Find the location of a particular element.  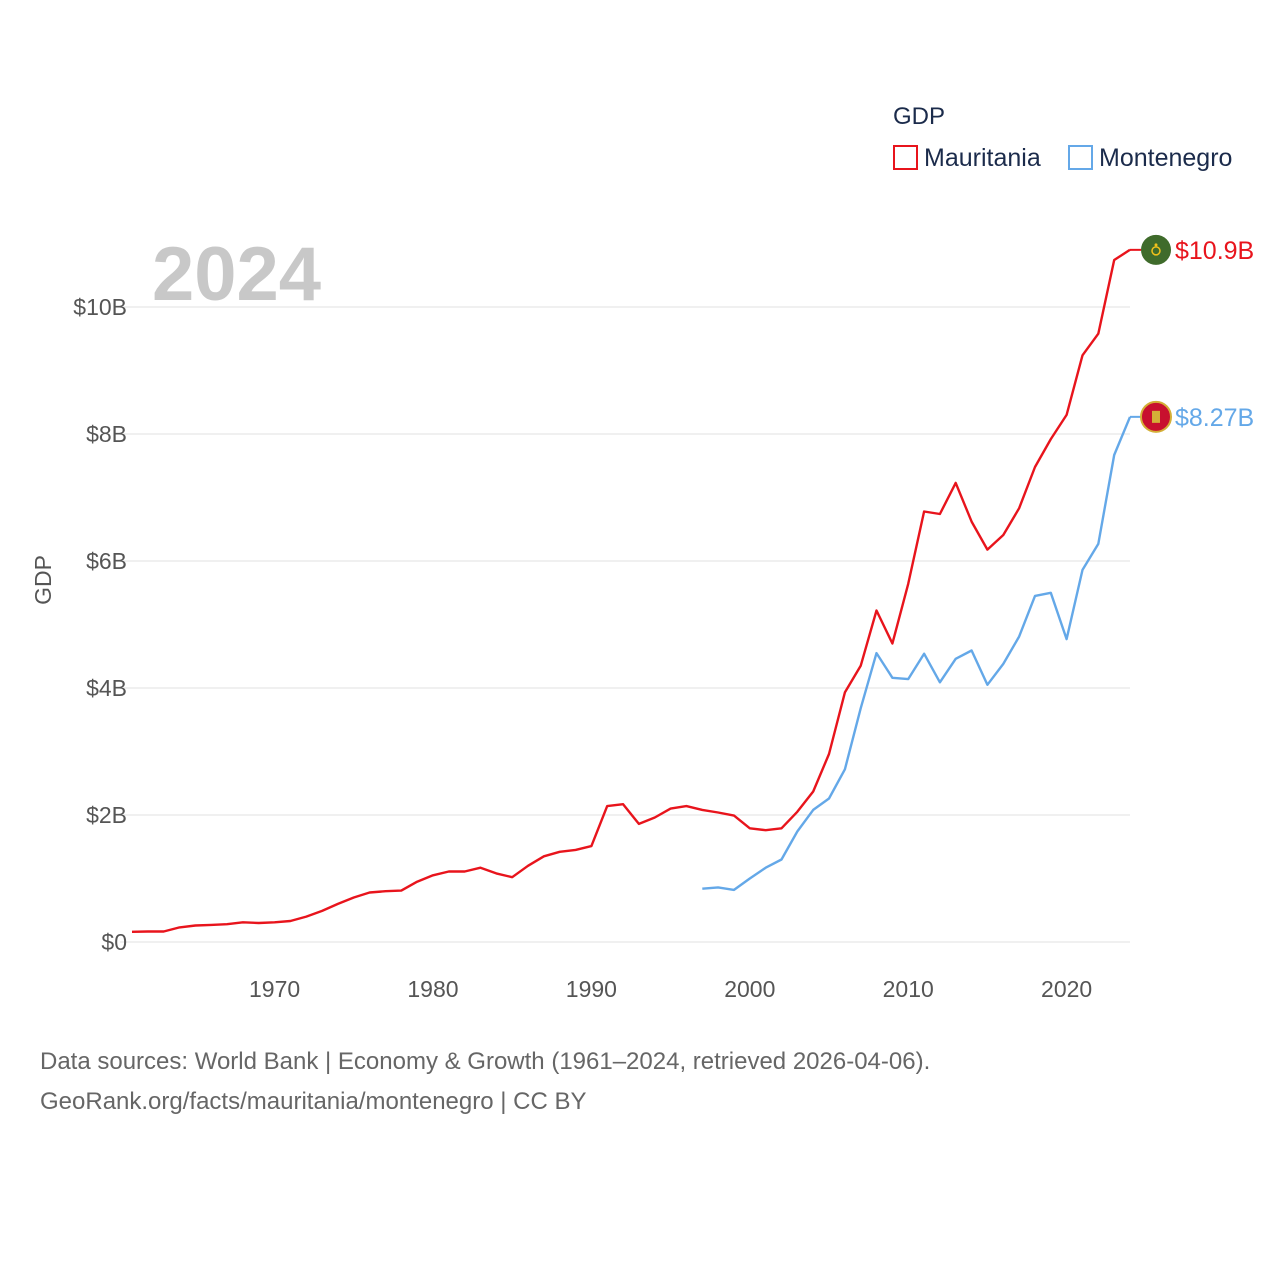

legend-label-mauritania: Mauritania is located at coordinates (982, 158).